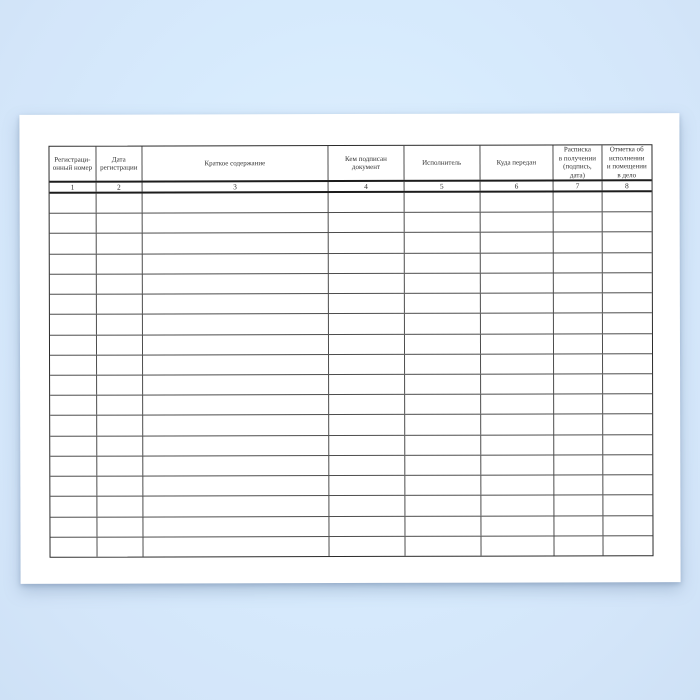 The height and width of the screenshot is (700, 700). What do you see at coordinates (73, 187) in the screenshot?
I see `column-number: 1` at bounding box center [73, 187].